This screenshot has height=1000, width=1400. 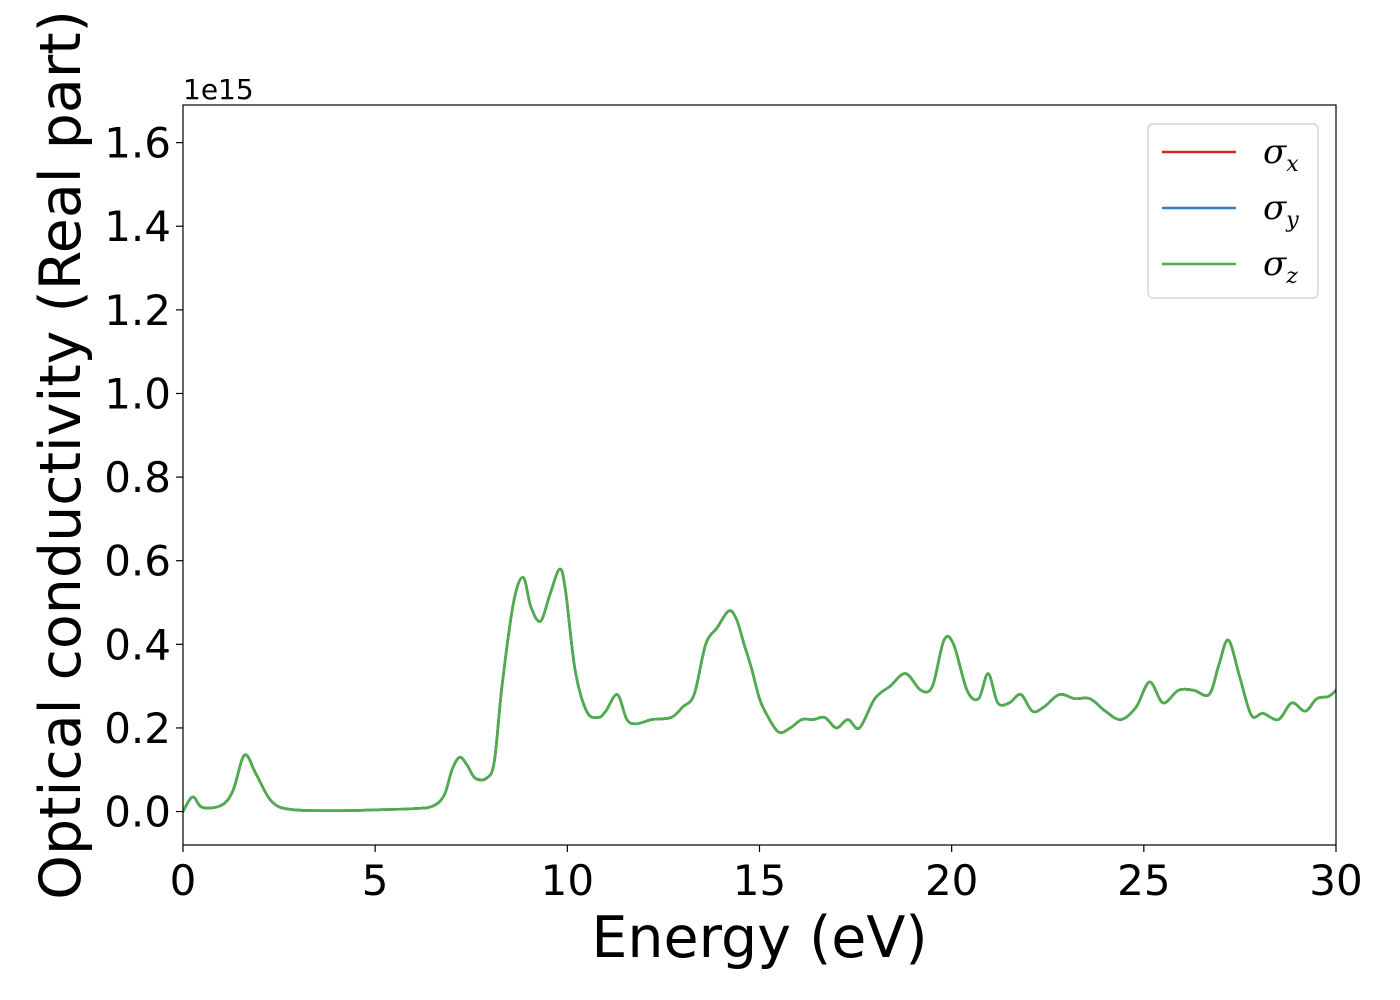 What do you see at coordinates (1291, 276) in the screenshot?
I see `legend-subscript: z` at bounding box center [1291, 276].